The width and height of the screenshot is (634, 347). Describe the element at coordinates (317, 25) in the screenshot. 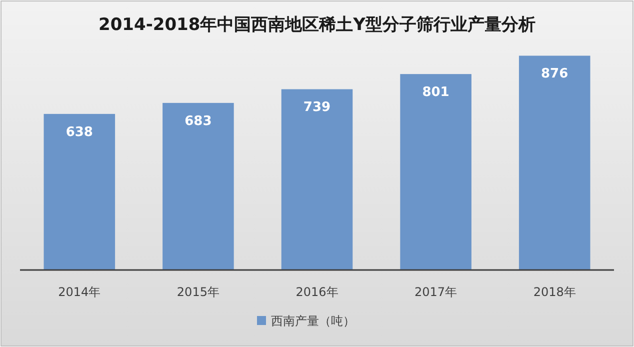

I see `chart-title: 2014-2018年中国西南地区稀土Y型分子筛行业产量分析` at that location.